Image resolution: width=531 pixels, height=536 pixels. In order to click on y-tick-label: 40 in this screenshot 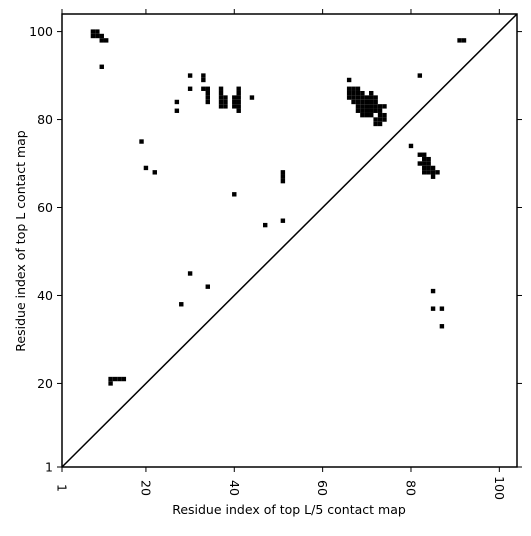, I will do `click(45, 295)`.